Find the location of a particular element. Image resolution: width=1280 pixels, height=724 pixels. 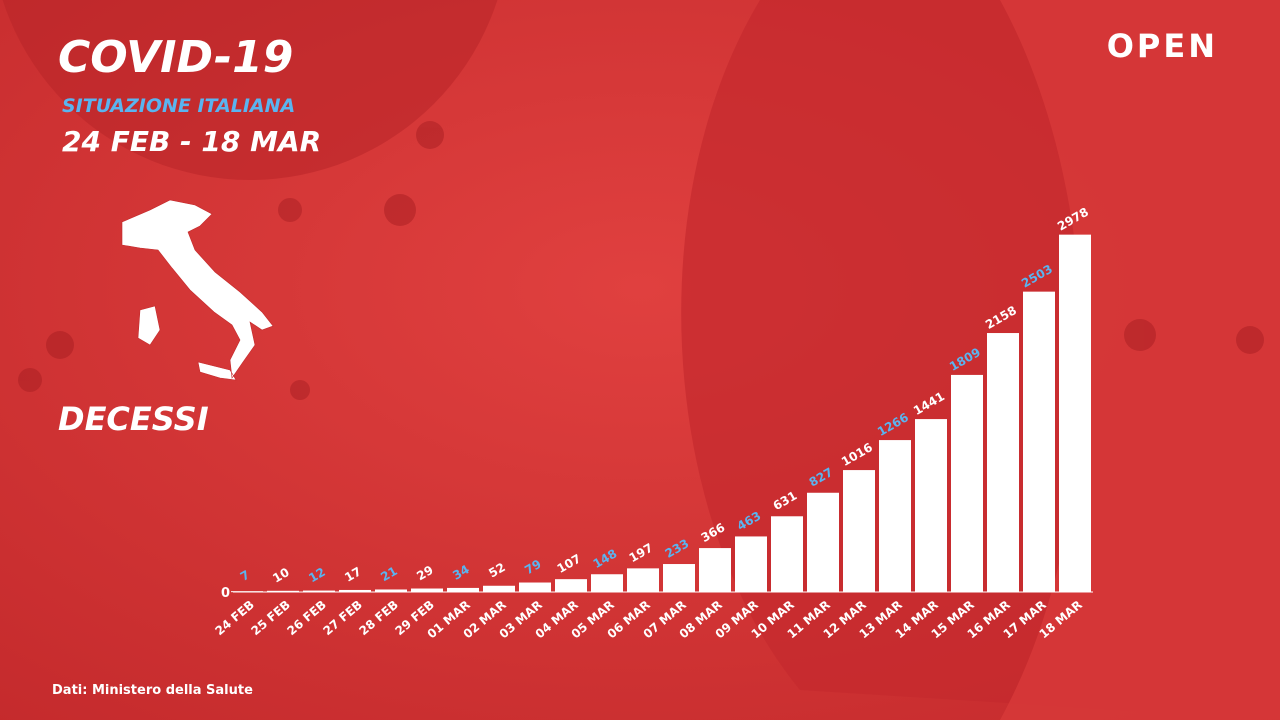

logo: OPEN is located at coordinates (1162, 46).